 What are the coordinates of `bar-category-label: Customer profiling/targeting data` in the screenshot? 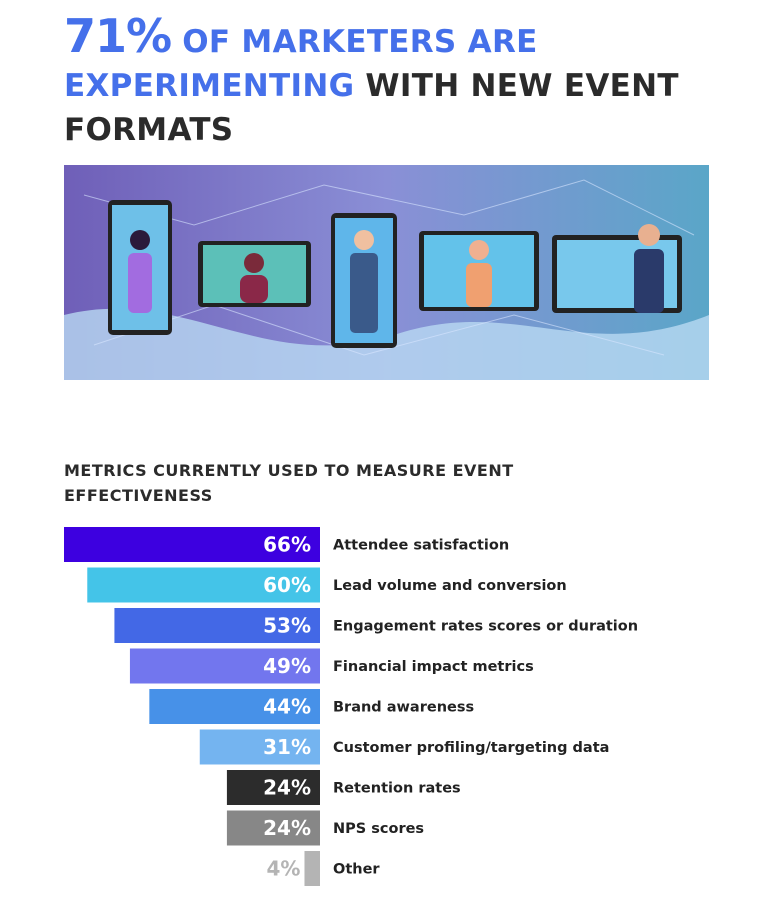 It's located at (471, 748).